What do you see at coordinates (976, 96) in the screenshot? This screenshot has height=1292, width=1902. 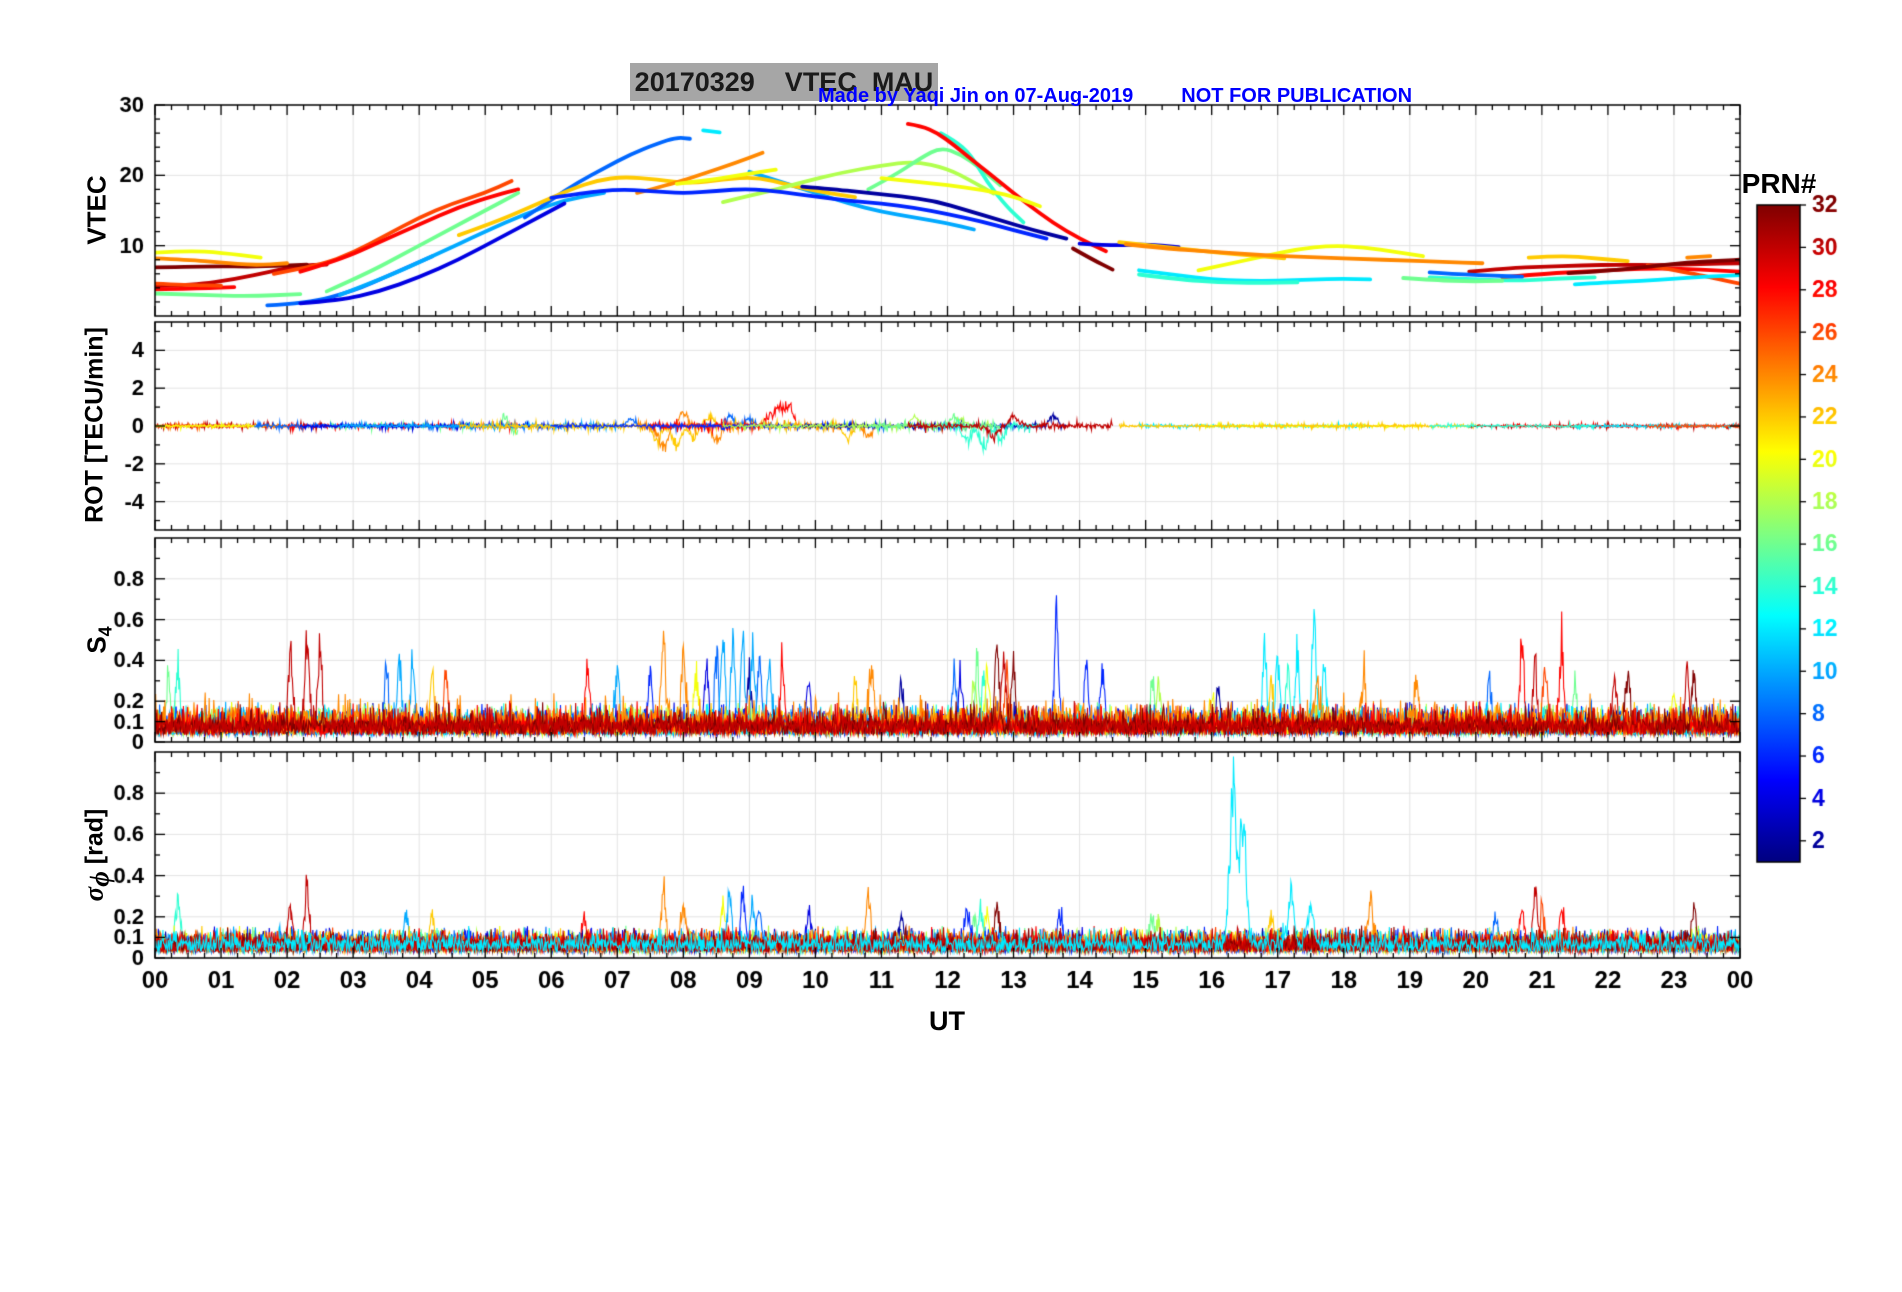 I see `credit-made-by: Made by Yaqi Jin on 07-Aug-2019` at bounding box center [976, 96].